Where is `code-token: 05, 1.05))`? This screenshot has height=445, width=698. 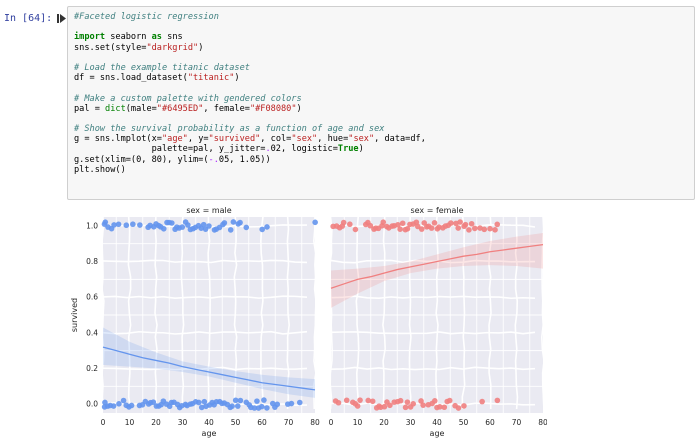 code-token: 05, 1.05)) is located at coordinates (244, 159).